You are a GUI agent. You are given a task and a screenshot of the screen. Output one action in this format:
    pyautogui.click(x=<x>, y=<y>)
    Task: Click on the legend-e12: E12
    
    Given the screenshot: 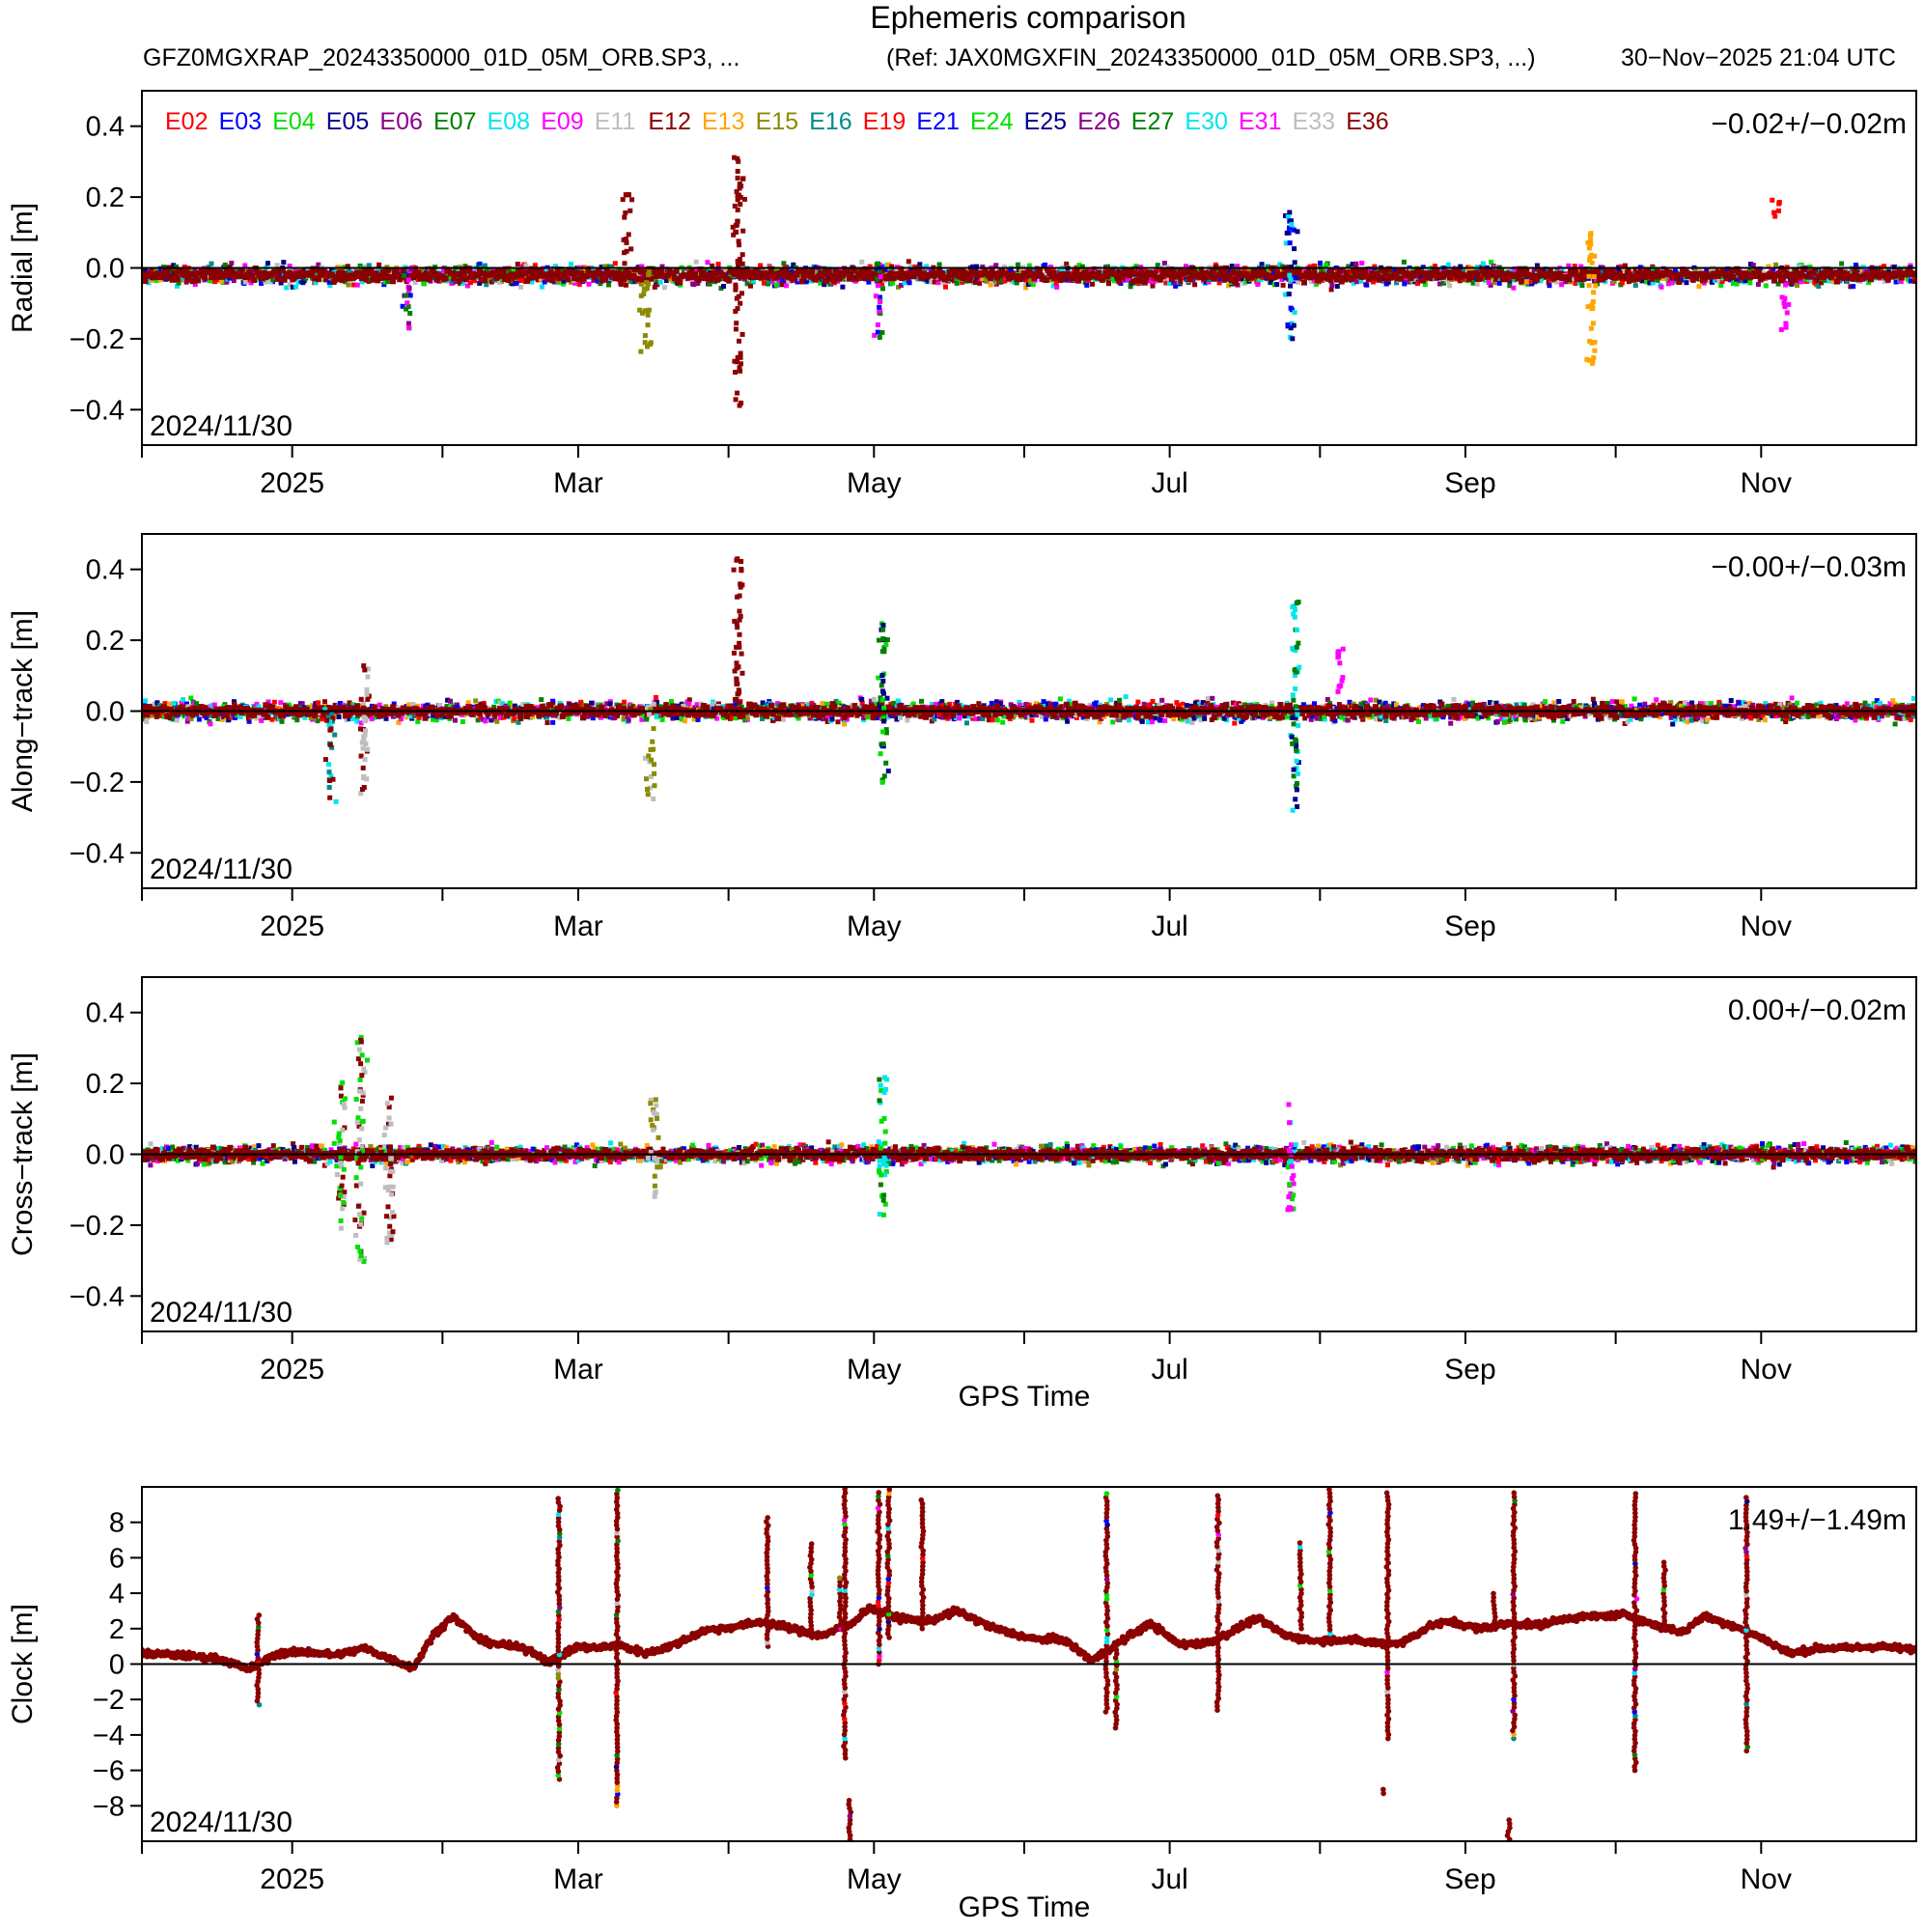 What is the action you would take?
    pyautogui.click(x=669, y=122)
    